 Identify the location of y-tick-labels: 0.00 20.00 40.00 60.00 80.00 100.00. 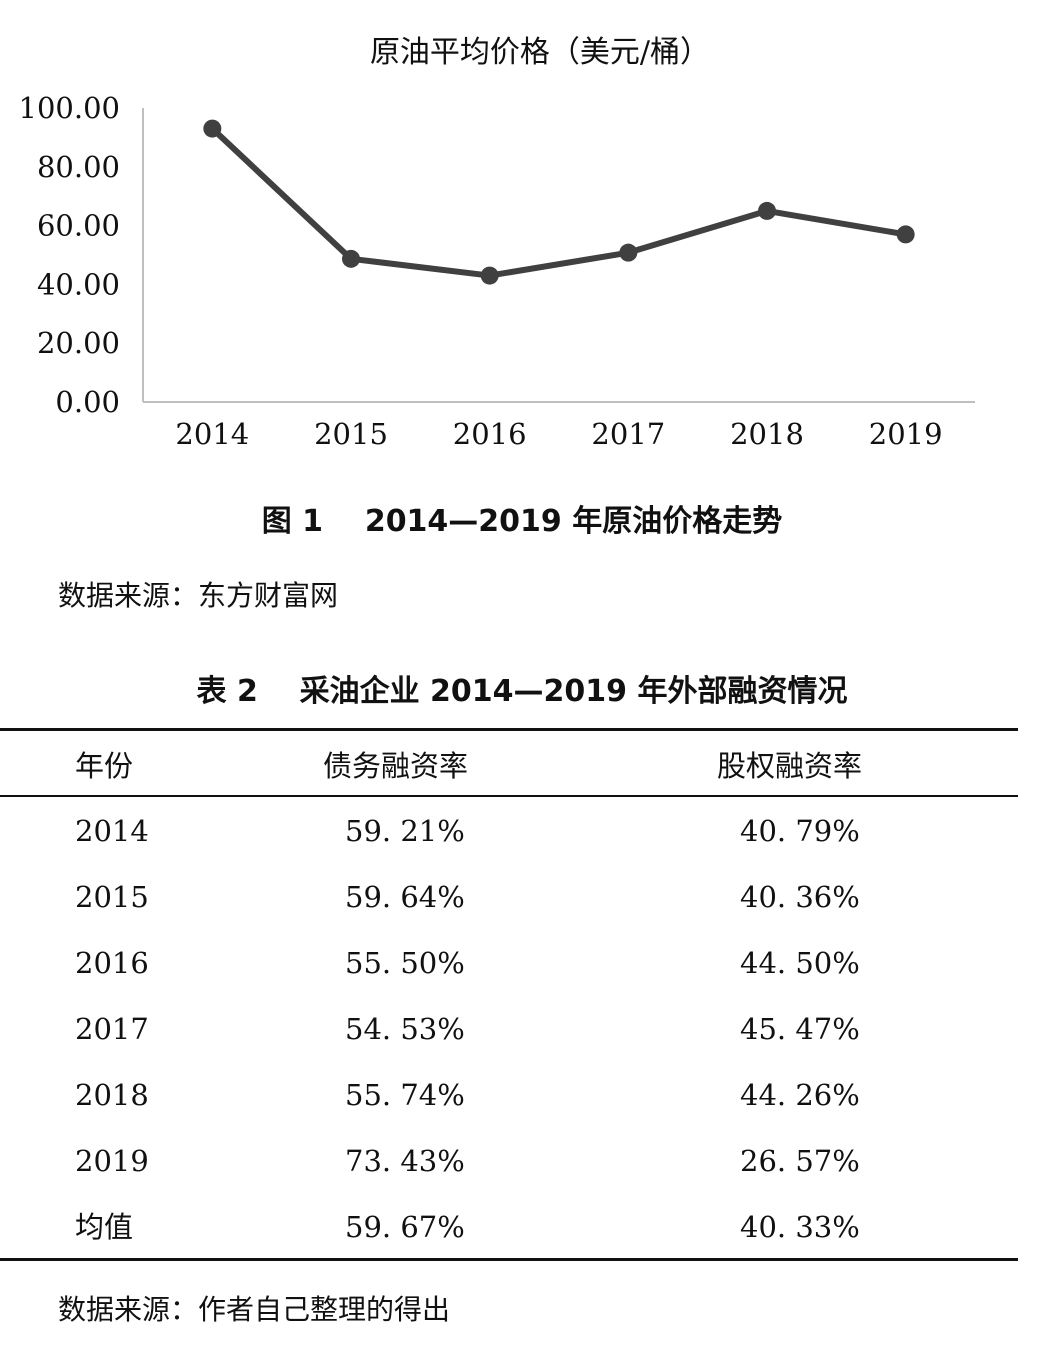
(69, 255).